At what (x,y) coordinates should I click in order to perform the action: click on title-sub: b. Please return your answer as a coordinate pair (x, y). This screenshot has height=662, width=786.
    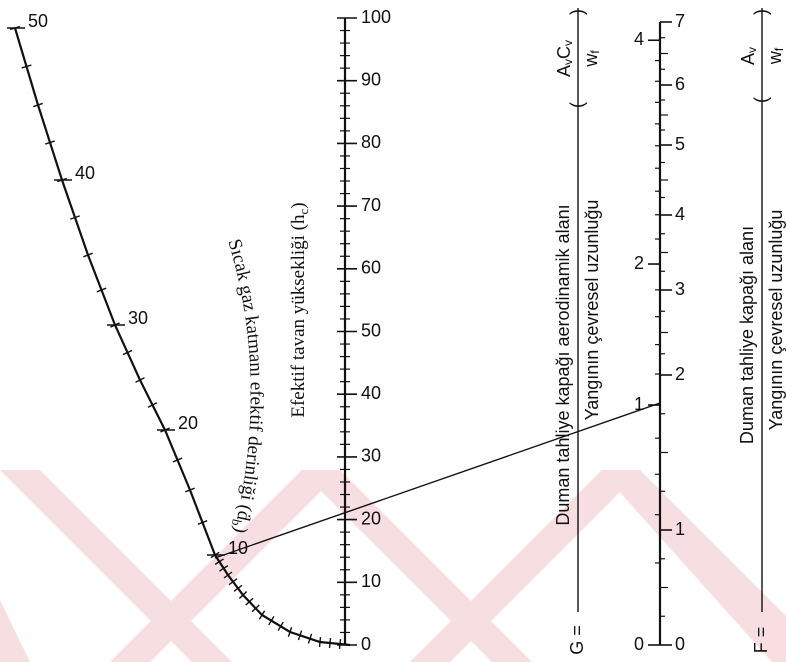
    Looking at the image, I should click on (237, 523).